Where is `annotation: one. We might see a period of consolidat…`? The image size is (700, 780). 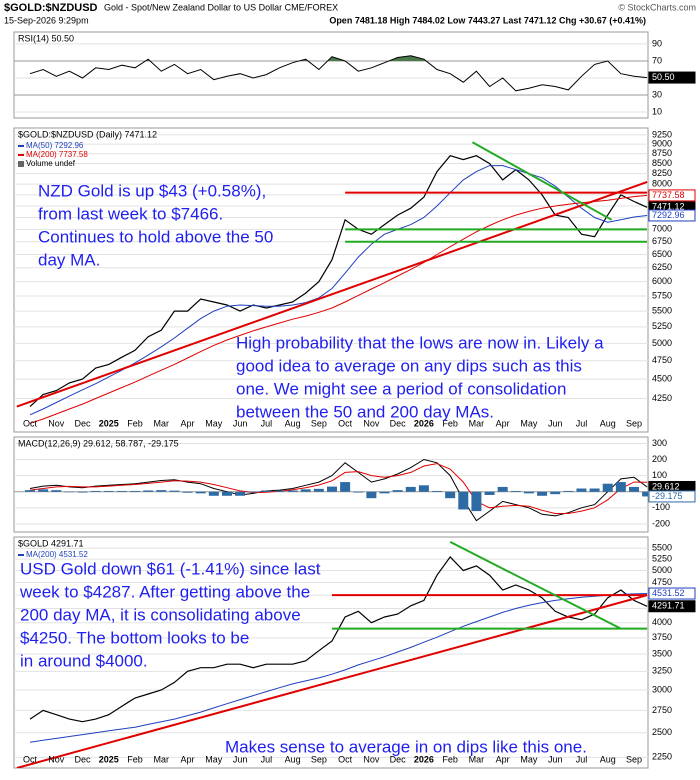 annotation: one. We might see a period of consolidat… is located at coordinates (401, 388).